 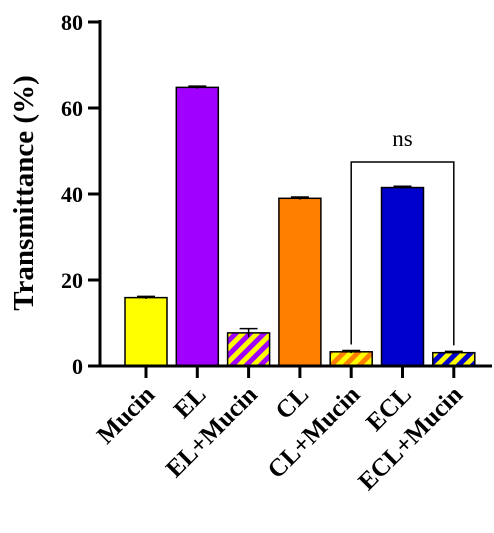 I want to click on y-tick-label: 20, so click(x=72, y=280).